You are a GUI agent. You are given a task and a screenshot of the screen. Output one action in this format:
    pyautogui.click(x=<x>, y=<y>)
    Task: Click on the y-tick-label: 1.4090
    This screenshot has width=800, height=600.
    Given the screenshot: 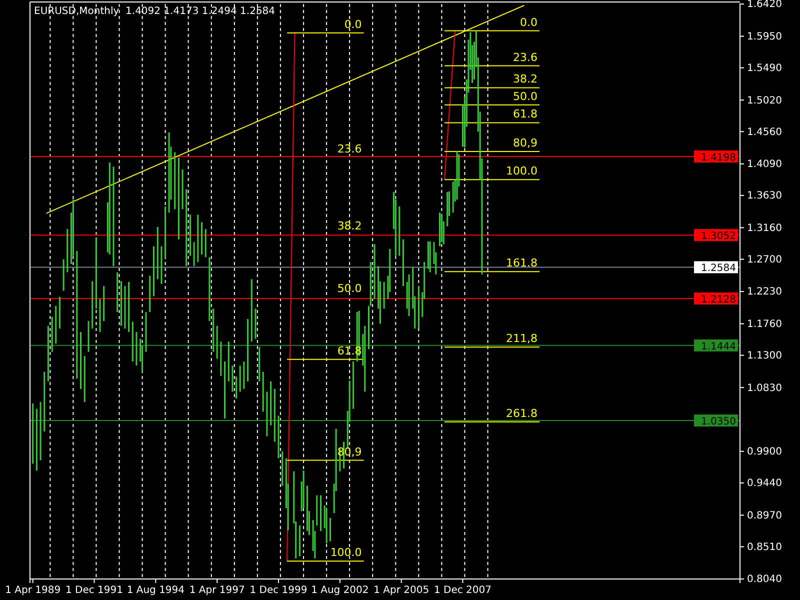 What is the action you would take?
    pyautogui.click(x=764, y=164)
    